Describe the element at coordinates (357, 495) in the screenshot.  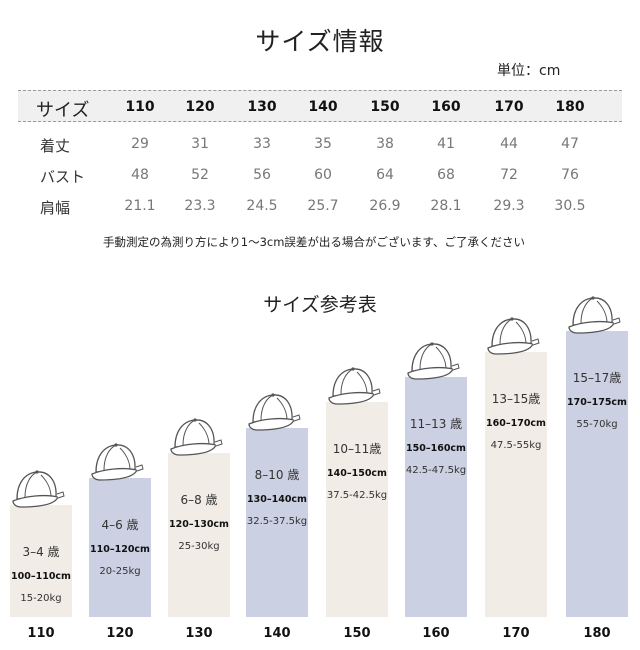
I see `weight-range-label: 37.5-42.5kg` at that location.